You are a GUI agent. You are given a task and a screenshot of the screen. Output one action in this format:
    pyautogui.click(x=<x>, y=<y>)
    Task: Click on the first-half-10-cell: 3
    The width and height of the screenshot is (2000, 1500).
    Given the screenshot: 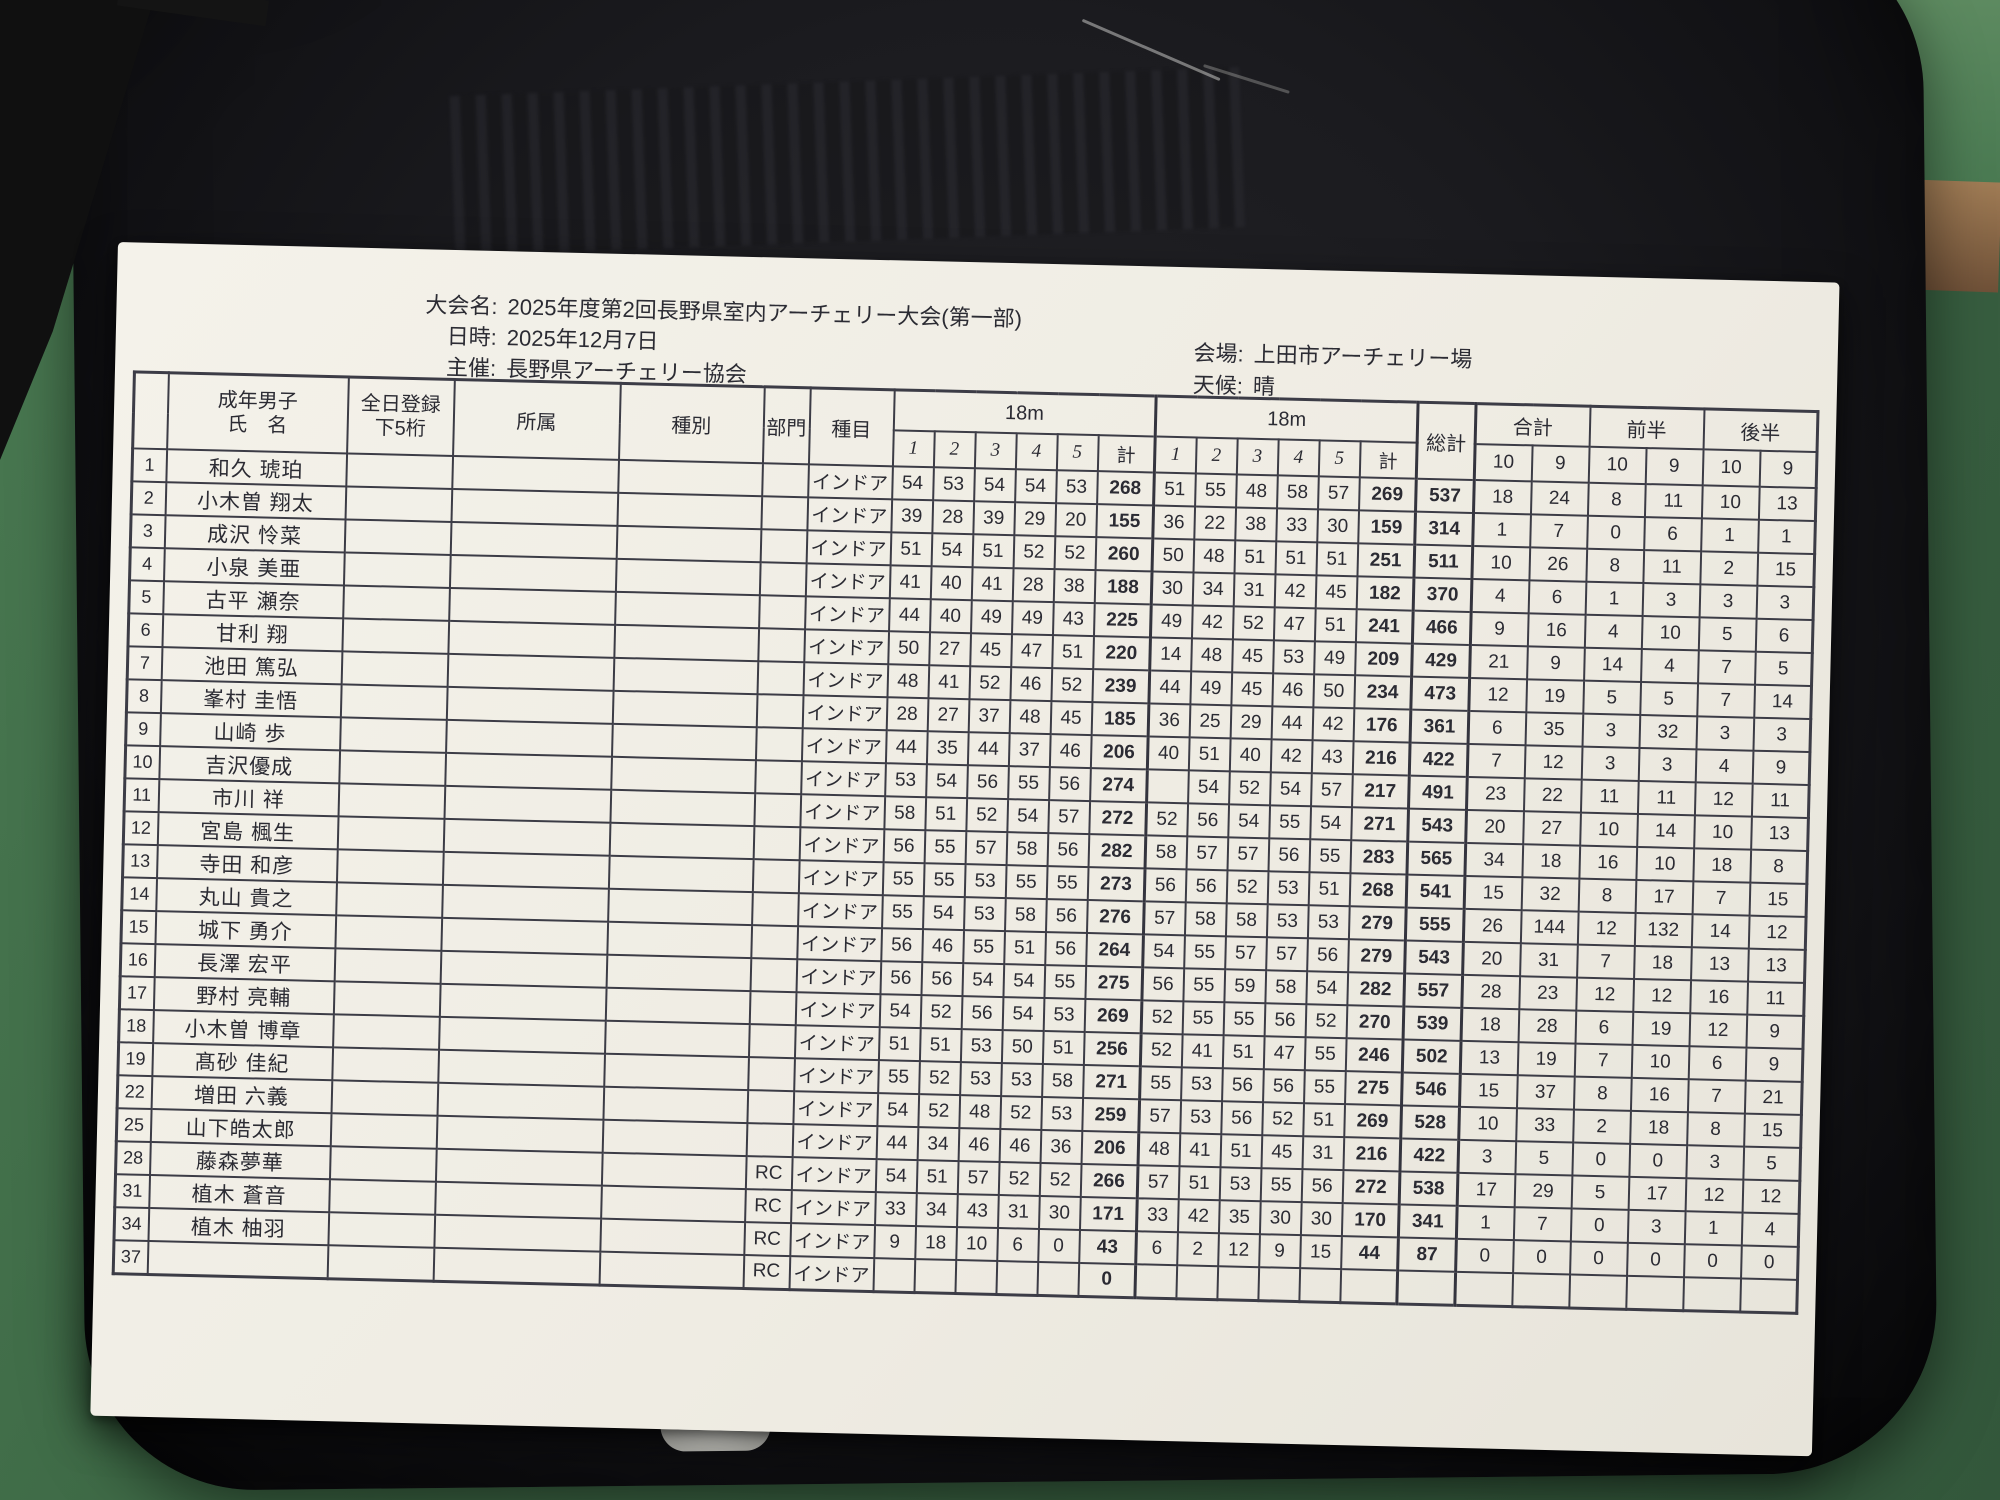 What is the action you would take?
    pyautogui.click(x=1611, y=730)
    